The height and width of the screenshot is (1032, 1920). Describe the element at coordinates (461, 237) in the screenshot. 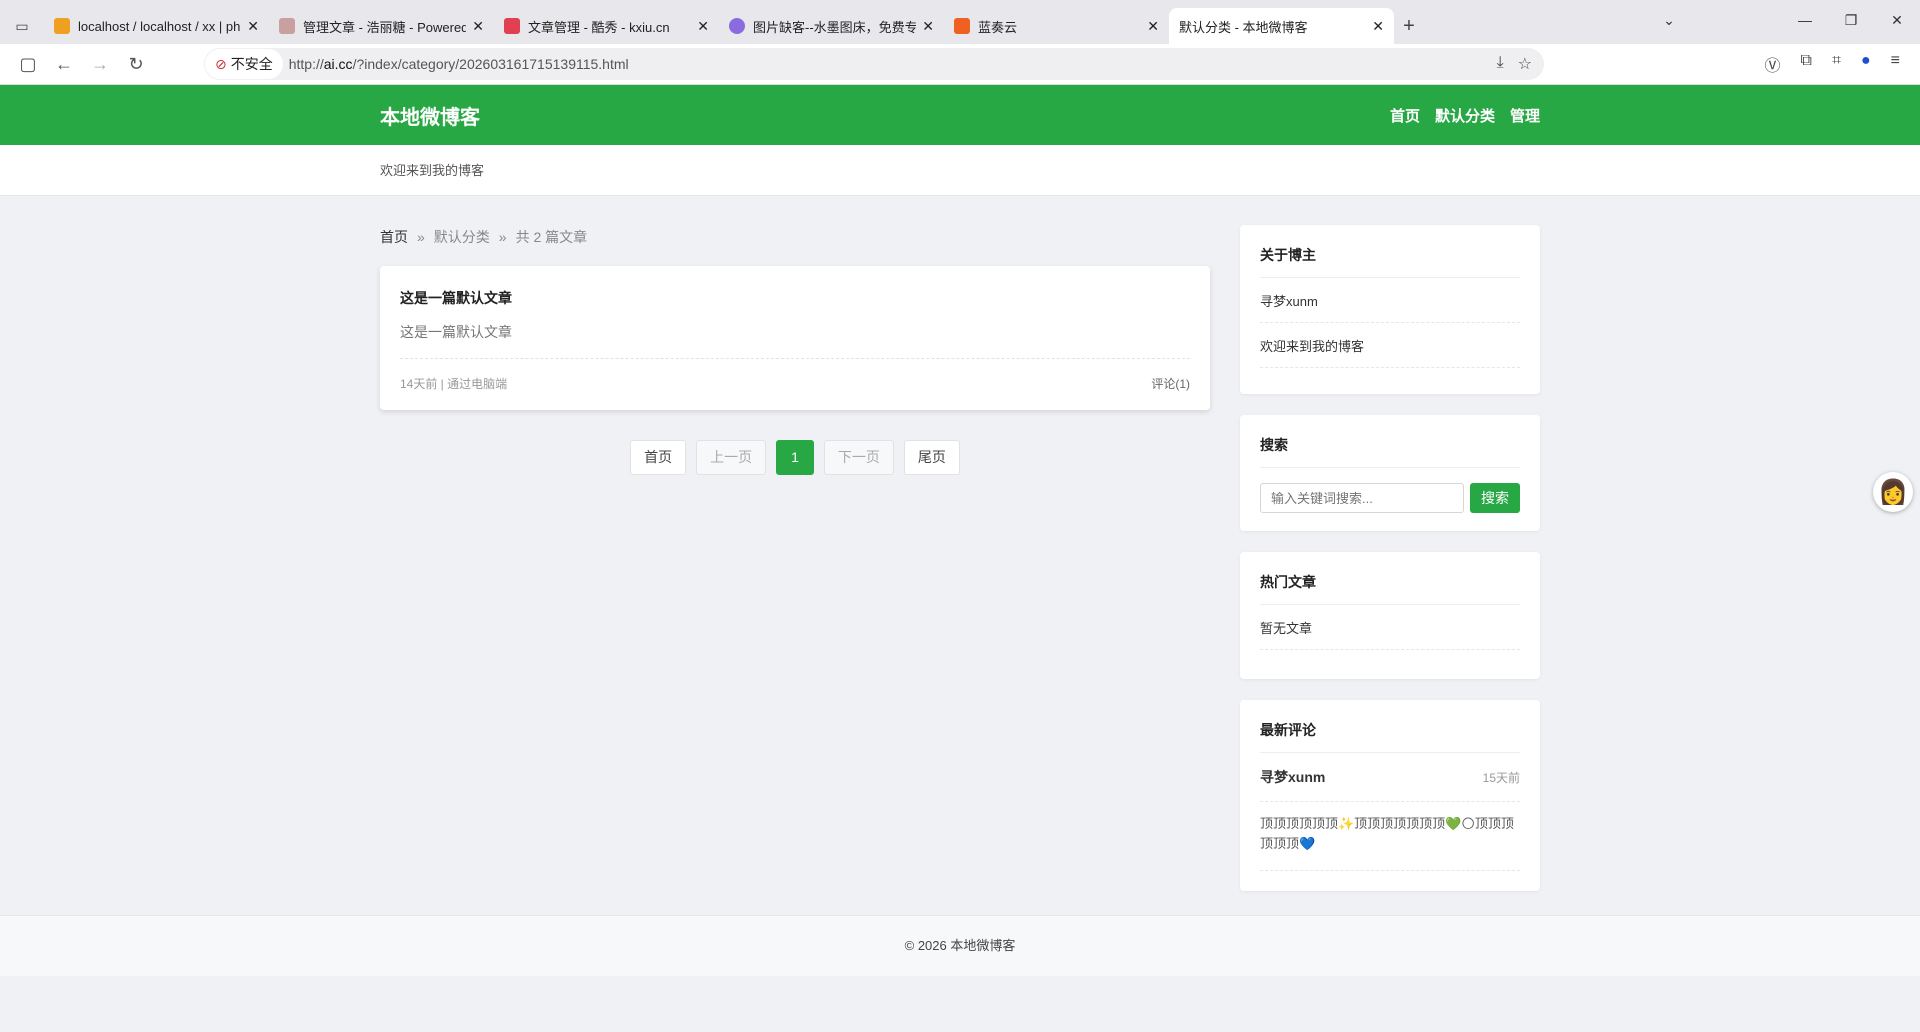

I see `breadcrumb-category: 默认分类` at that location.